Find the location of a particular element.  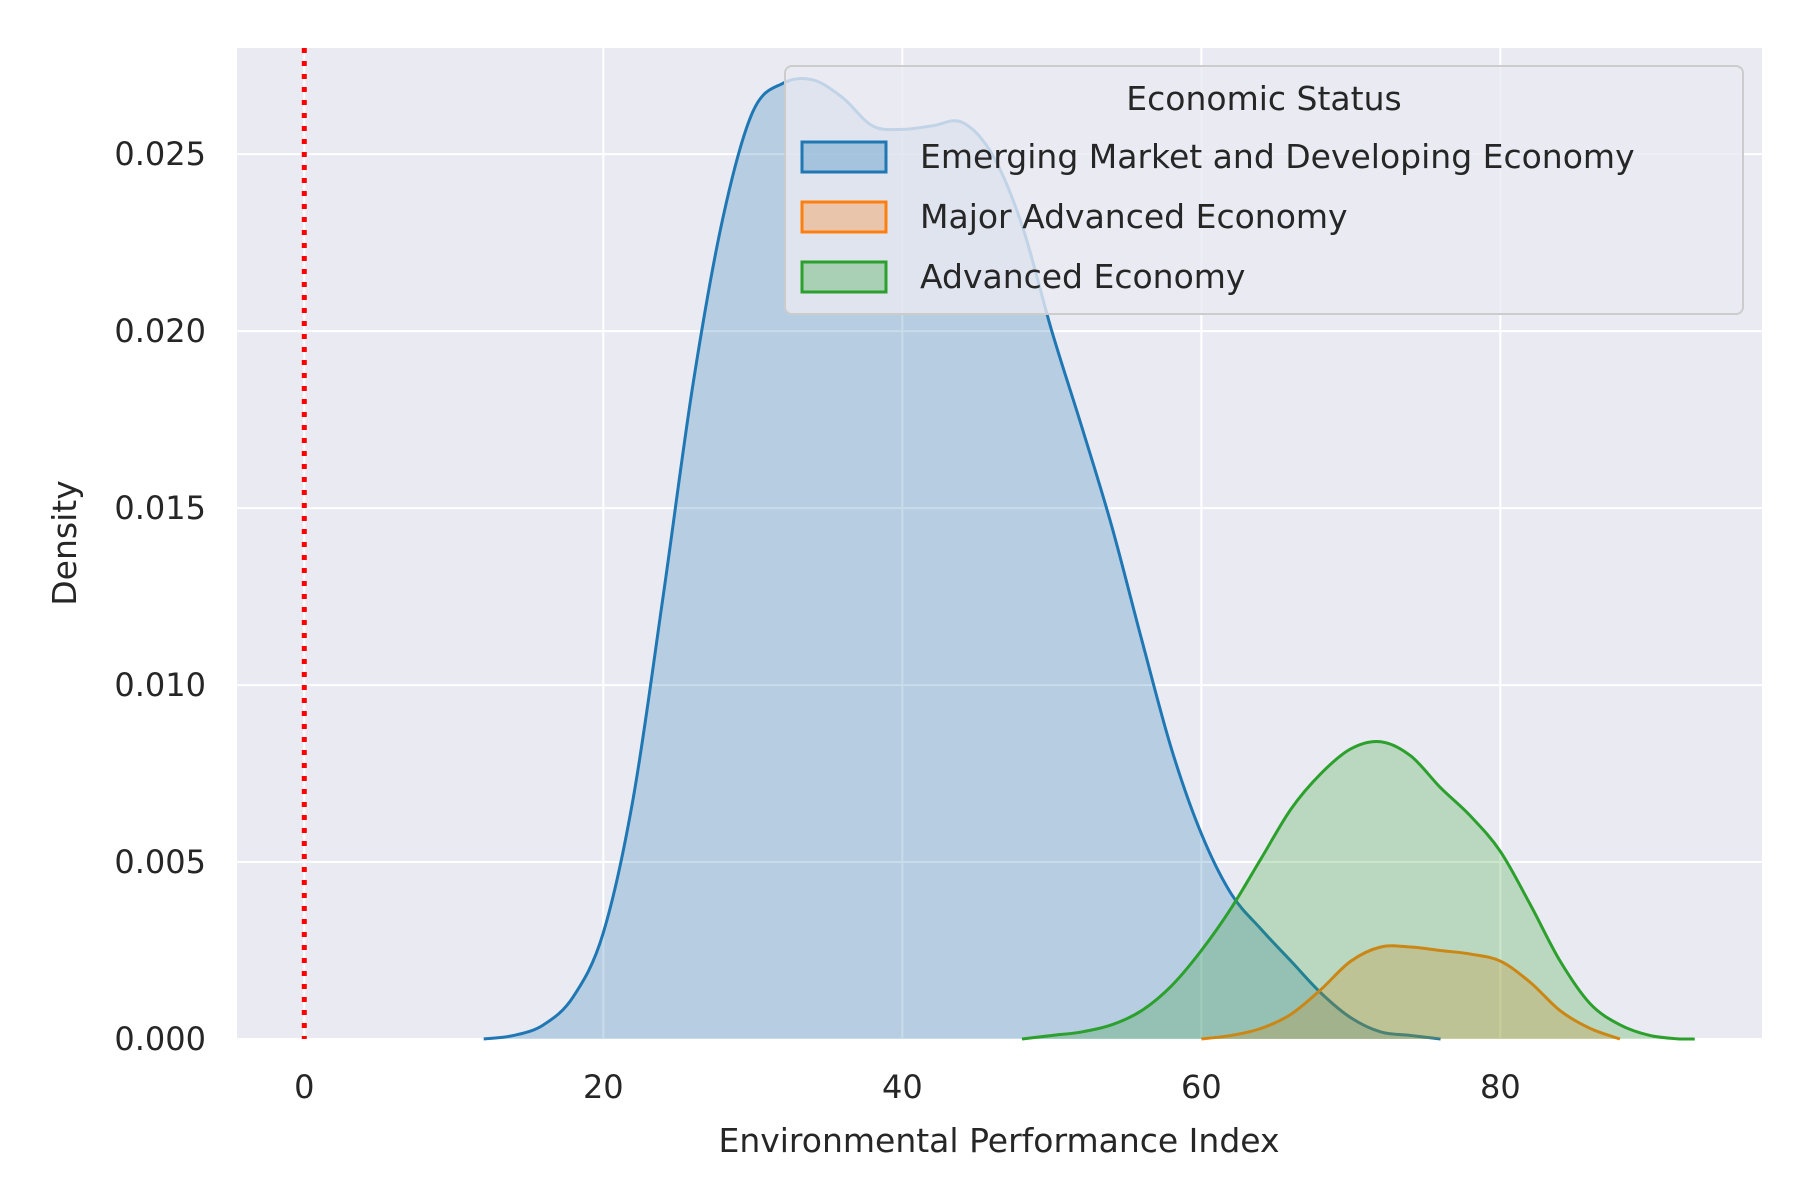

legend-label: Major Advanced Economy is located at coordinates (1134, 216).